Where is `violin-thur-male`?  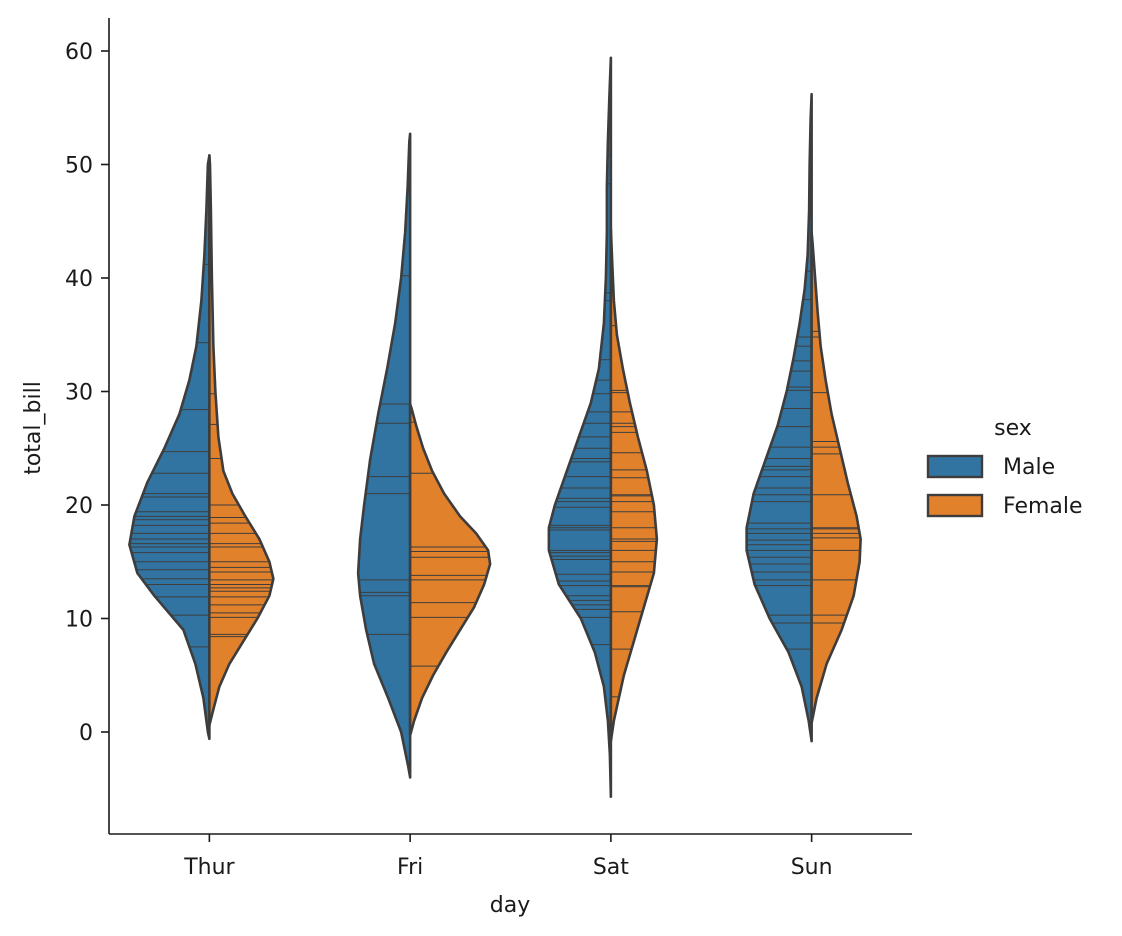 violin-thur-male is located at coordinates (169, 447).